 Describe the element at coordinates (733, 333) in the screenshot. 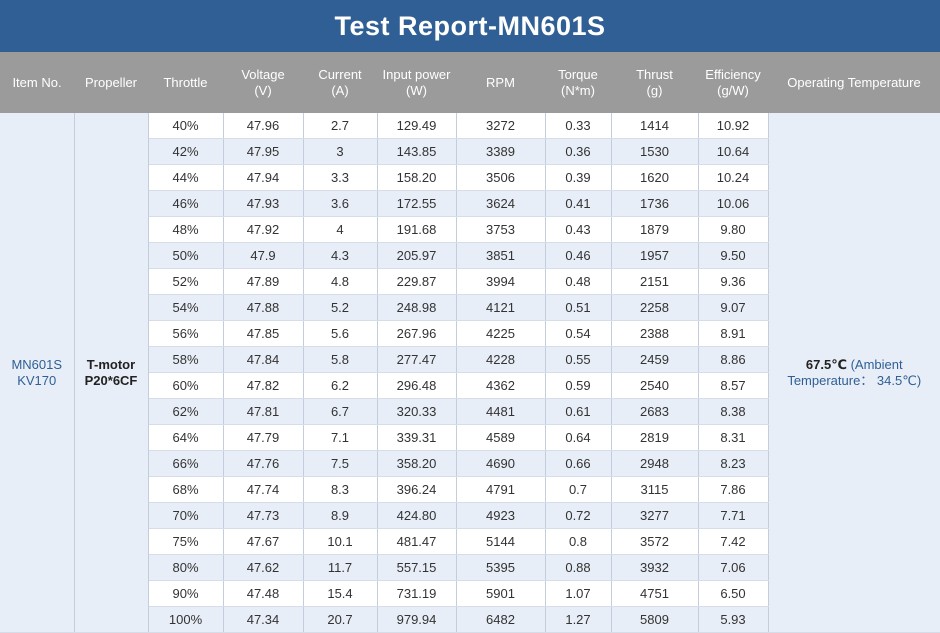

I see `table-cell: 8.91` at that location.